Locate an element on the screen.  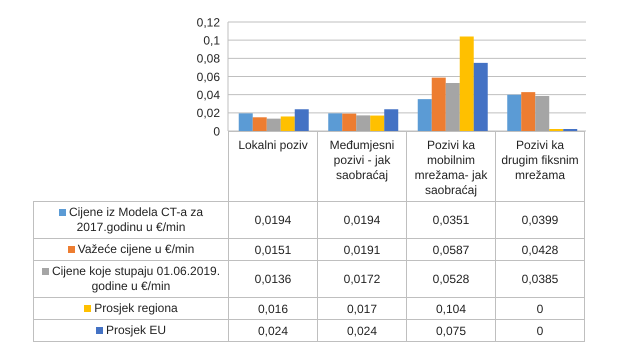
data-label: 0,0528 is located at coordinates (451, 279).